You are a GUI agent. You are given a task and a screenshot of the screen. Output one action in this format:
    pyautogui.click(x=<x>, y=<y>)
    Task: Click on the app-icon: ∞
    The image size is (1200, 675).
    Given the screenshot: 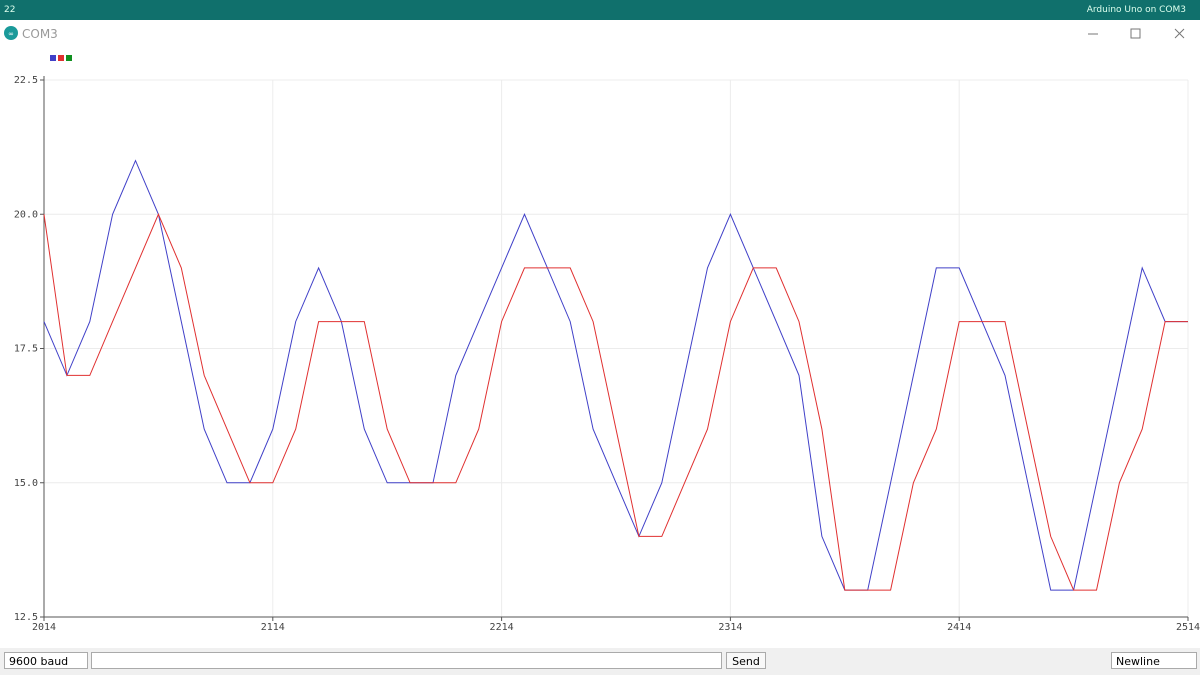 What is the action you would take?
    pyautogui.click(x=11, y=33)
    